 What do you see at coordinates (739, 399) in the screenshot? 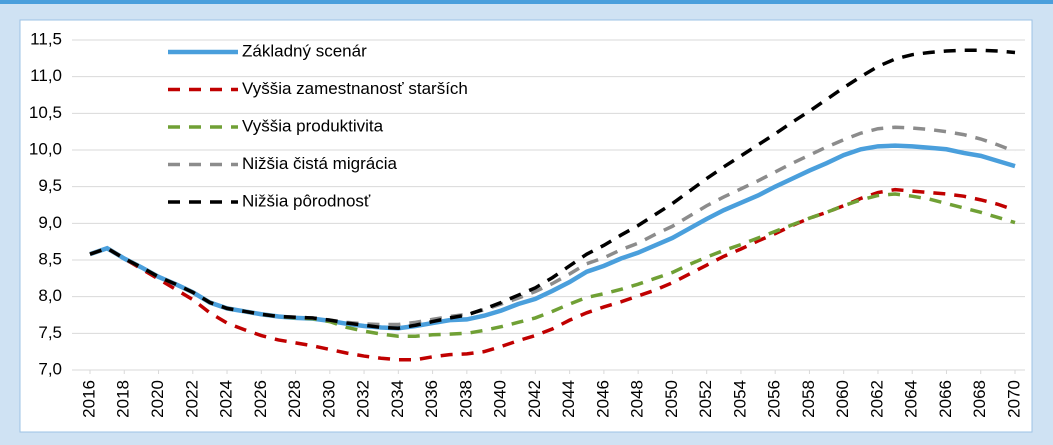
I see `x-tick-label: 2054` at bounding box center [739, 399].